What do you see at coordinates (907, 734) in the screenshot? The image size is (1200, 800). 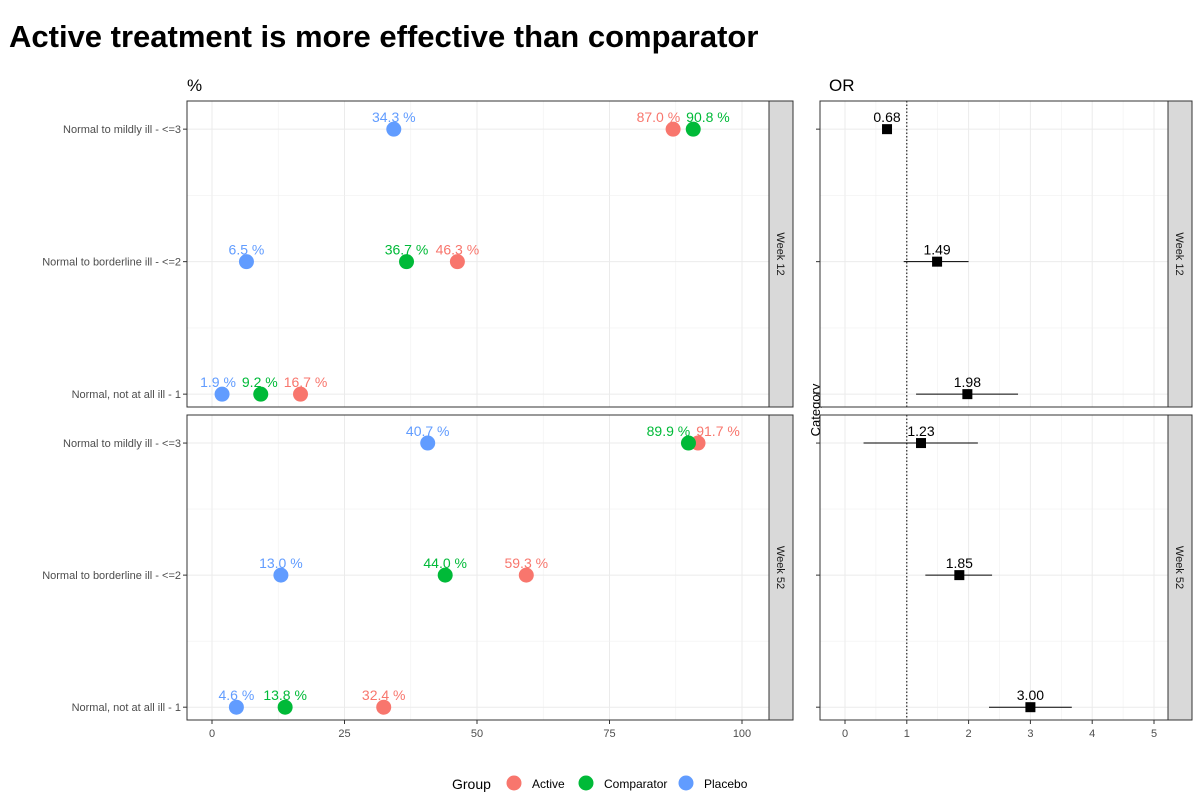 I see `x-tick-label: 1` at bounding box center [907, 734].